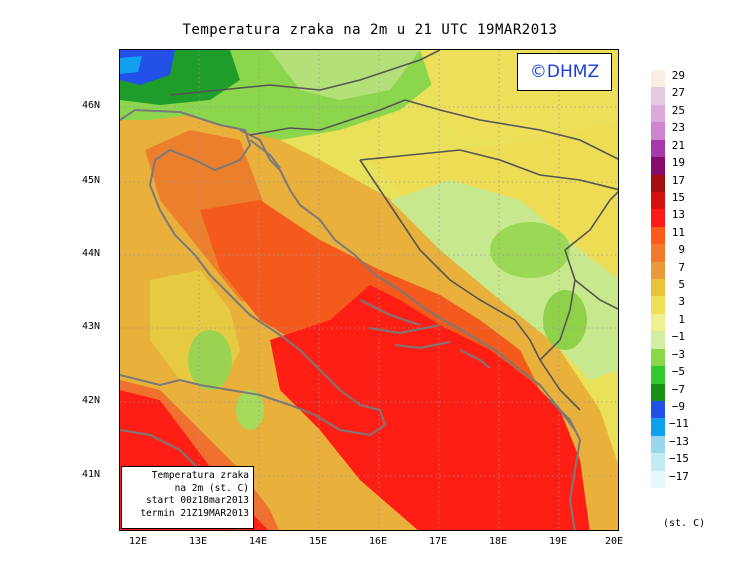 This screenshot has height=582, width=740. I want to click on lon-label-20e: 20E, so click(614, 541).